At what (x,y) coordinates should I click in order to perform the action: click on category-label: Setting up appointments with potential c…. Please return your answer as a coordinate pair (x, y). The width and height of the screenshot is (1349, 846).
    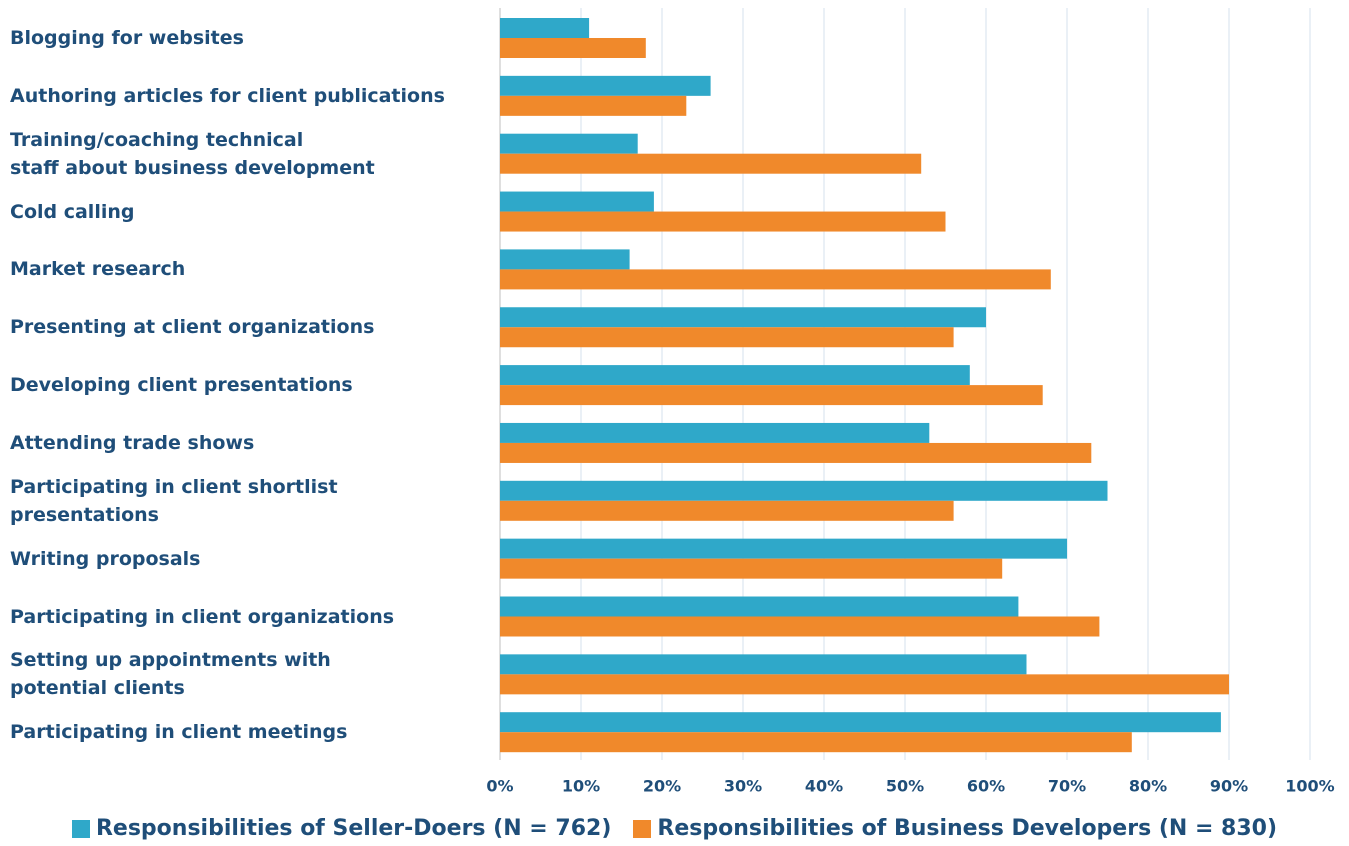
    Looking at the image, I should click on (170, 674).